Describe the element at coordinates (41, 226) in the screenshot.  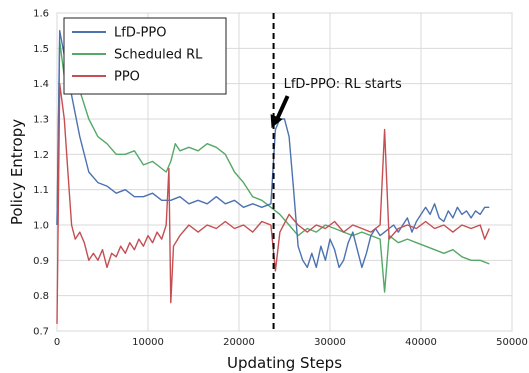
I see `y-tick-label: 1.0` at that location.